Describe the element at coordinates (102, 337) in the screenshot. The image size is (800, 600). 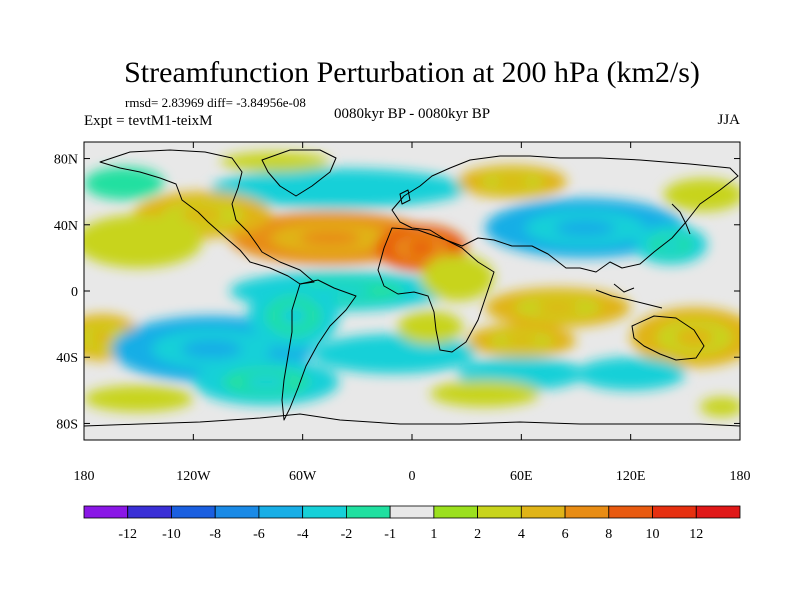
I see `field-region-s-pacific-w-pos-core` at that location.